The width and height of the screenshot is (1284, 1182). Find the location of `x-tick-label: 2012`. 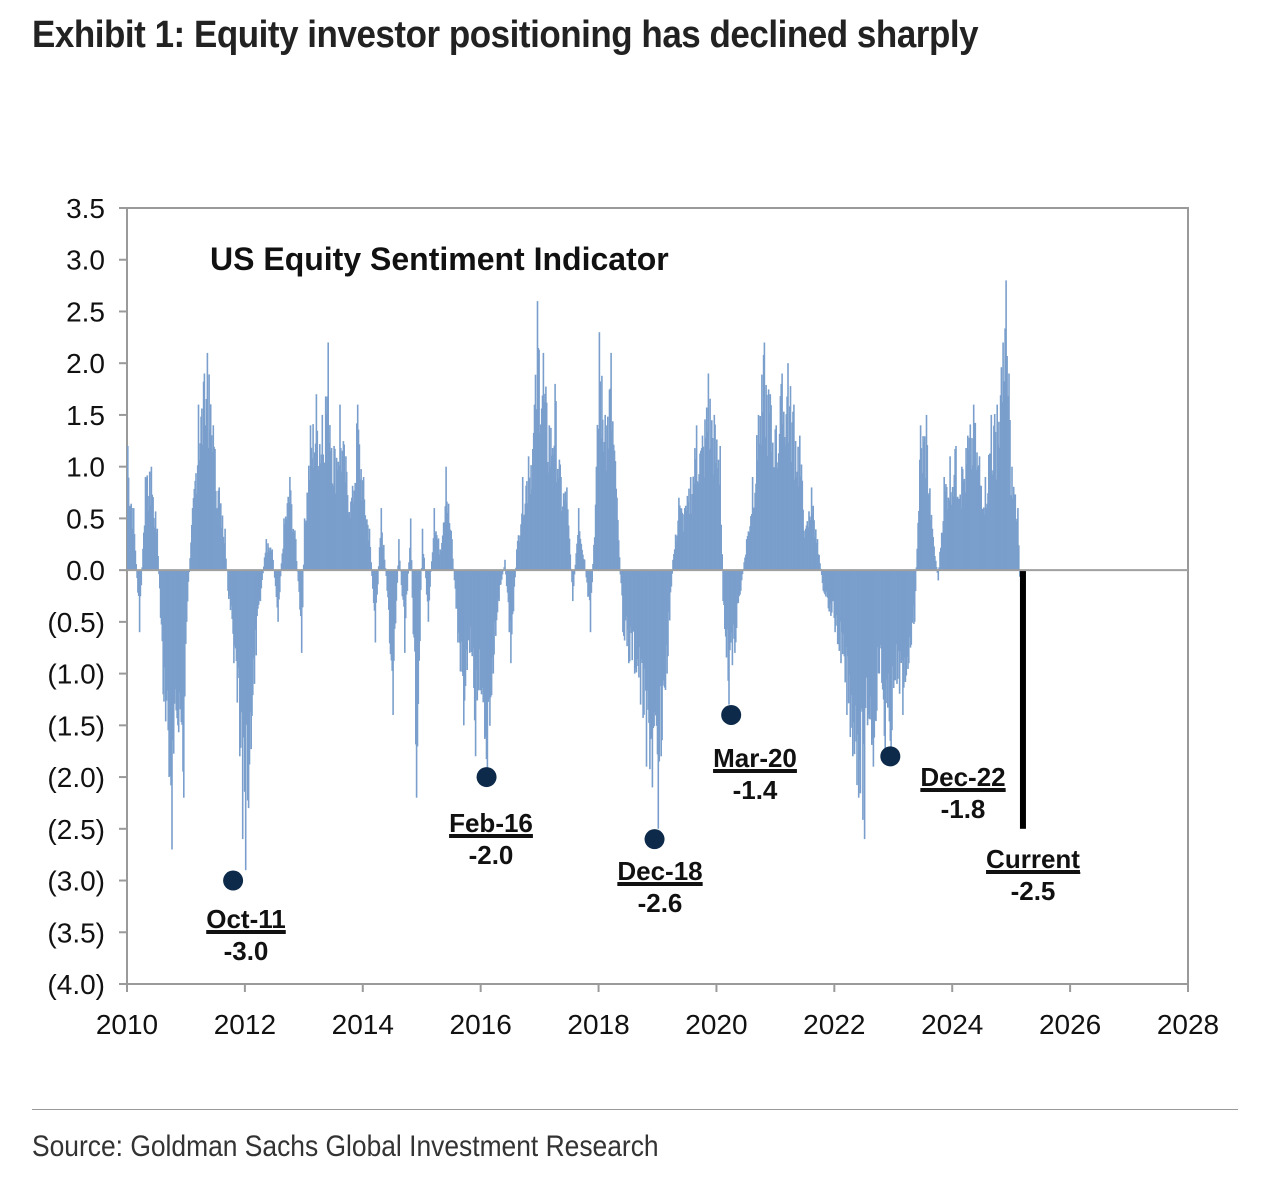

x-tick-label: 2012 is located at coordinates (245, 1024).